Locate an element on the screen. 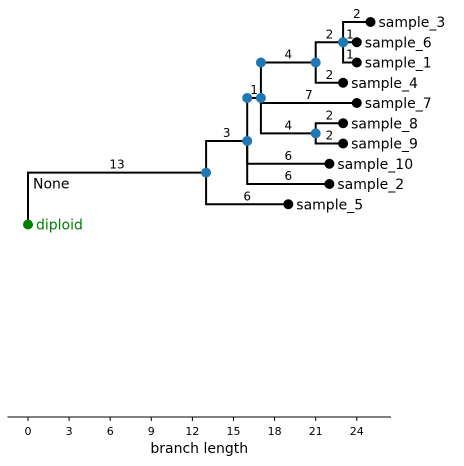 This screenshot has height=466, width=464. x-axis-ticks: 0 3 6 9 12 15 18 21 24 is located at coordinates (194, 427).